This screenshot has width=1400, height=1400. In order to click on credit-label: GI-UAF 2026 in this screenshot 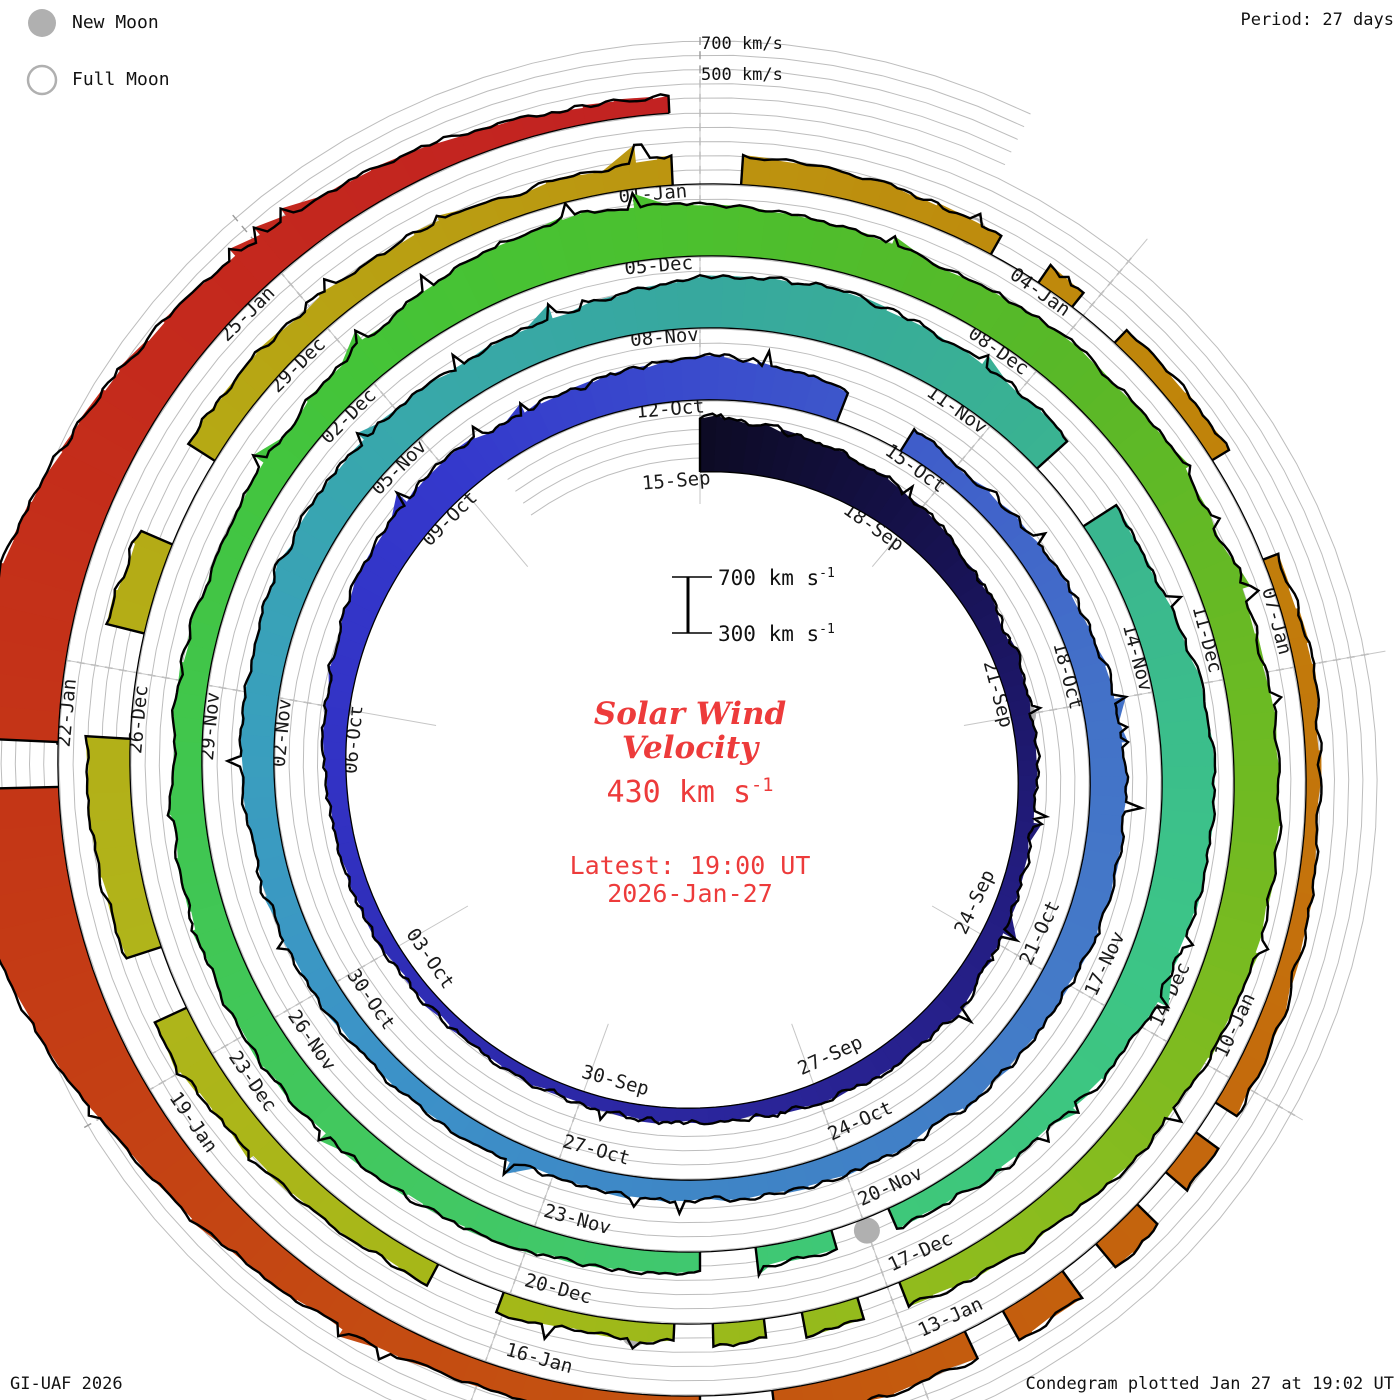, I will do `click(66, 1384)`.